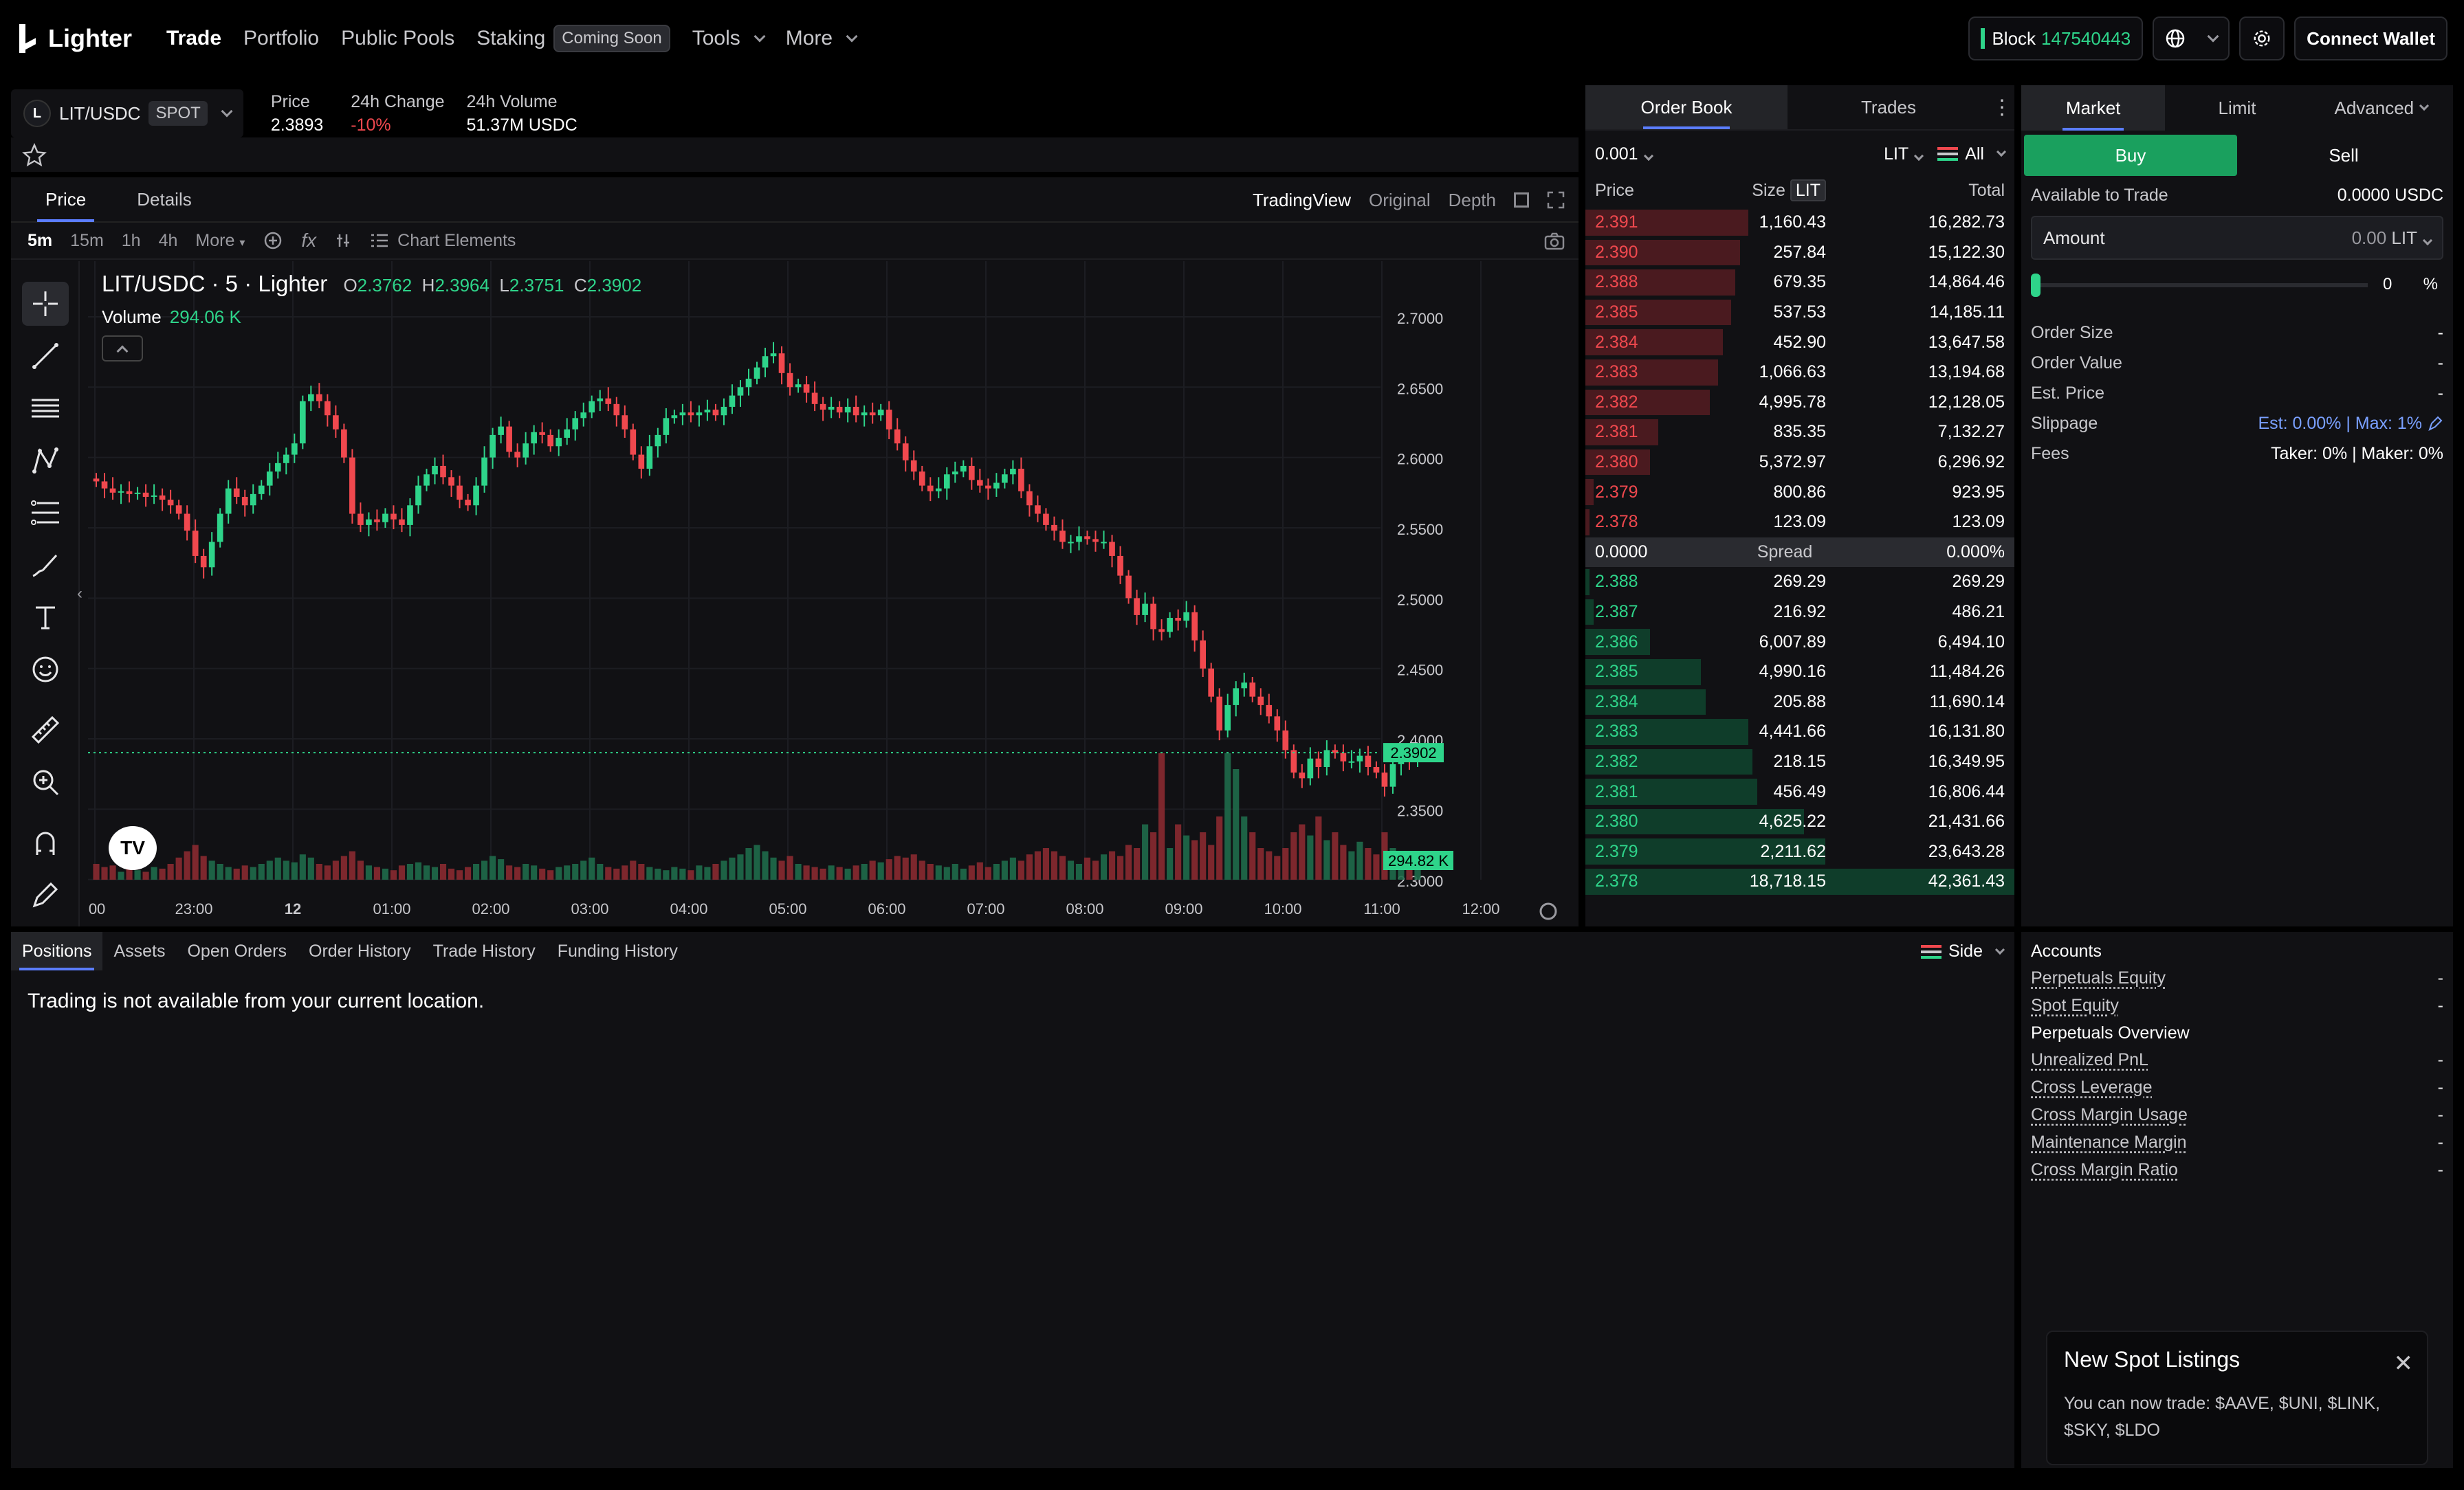 The height and width of the screenshot is (1490, 2464). I want to click on tick-size-select: 0.001, so click(1624, 154).